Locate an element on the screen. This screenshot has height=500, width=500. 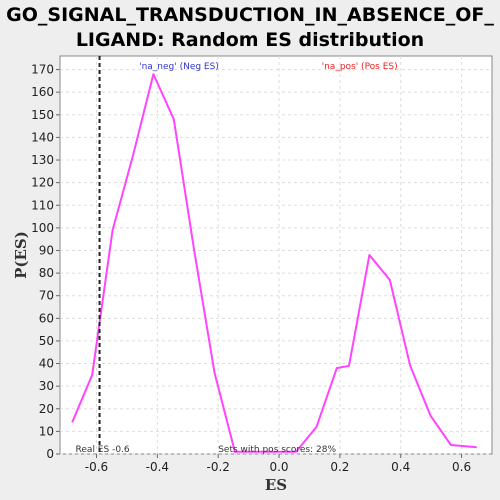
x-tick-label: -0.6 is located at coordinates (96, 467).